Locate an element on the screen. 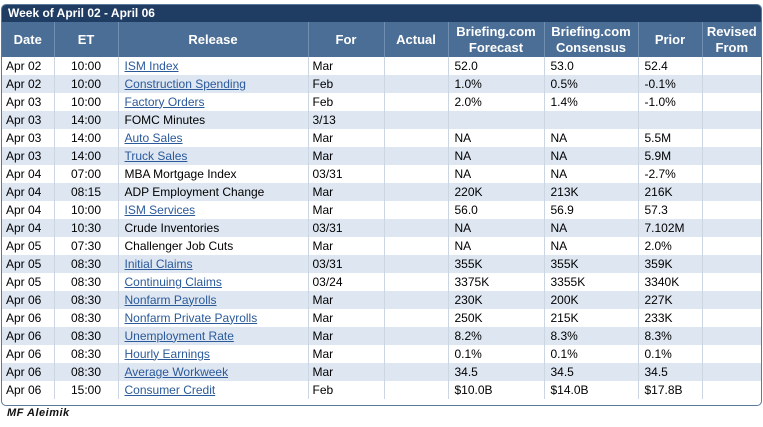  table-row: Apr 03 14:00 Truck Sales Mar NA NA 5.9M is located at coordinates (381, 156).